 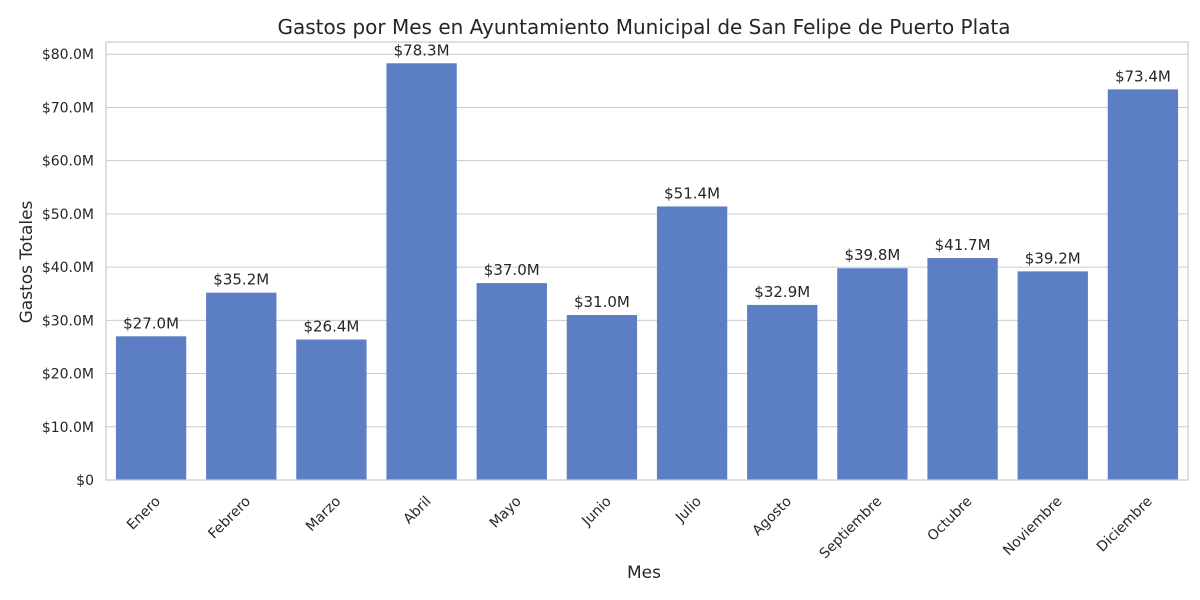 I want to click on x-tick-label: Febrero, so click(x=229, y=518).